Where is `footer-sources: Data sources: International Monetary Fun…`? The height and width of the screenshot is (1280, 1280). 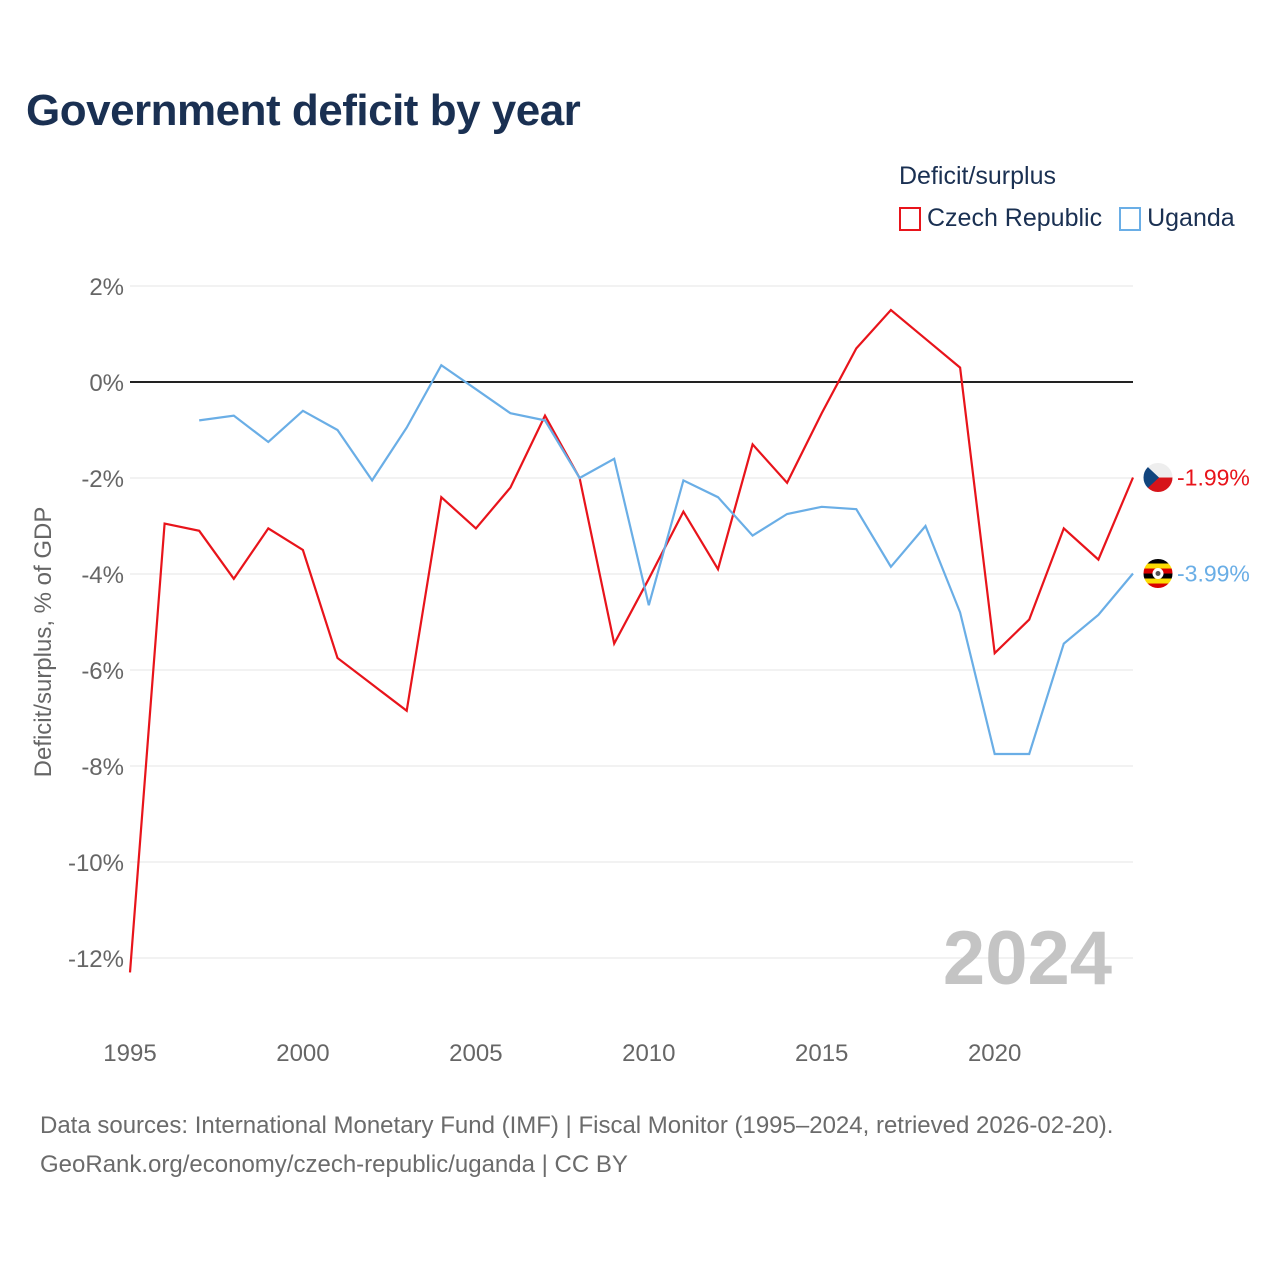
footer-sources: Data sources: International Monetary Fun… is located at coordinates (577, 1125).